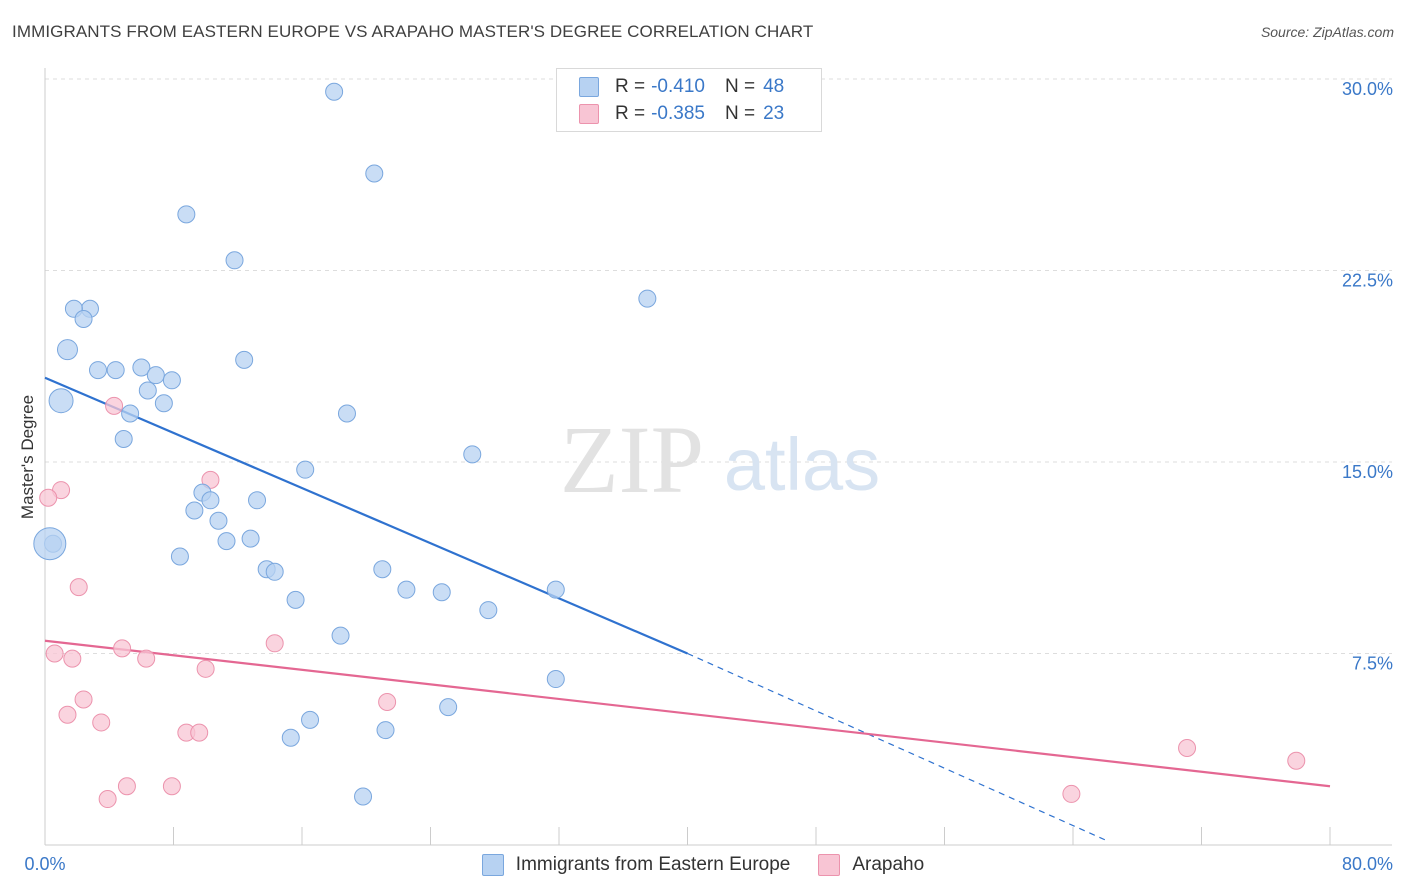 This screenshot has width=1406, height=892. I want to click on series-legend: Immigrants from Eastern Europe Arapaho, so click(703, 865).